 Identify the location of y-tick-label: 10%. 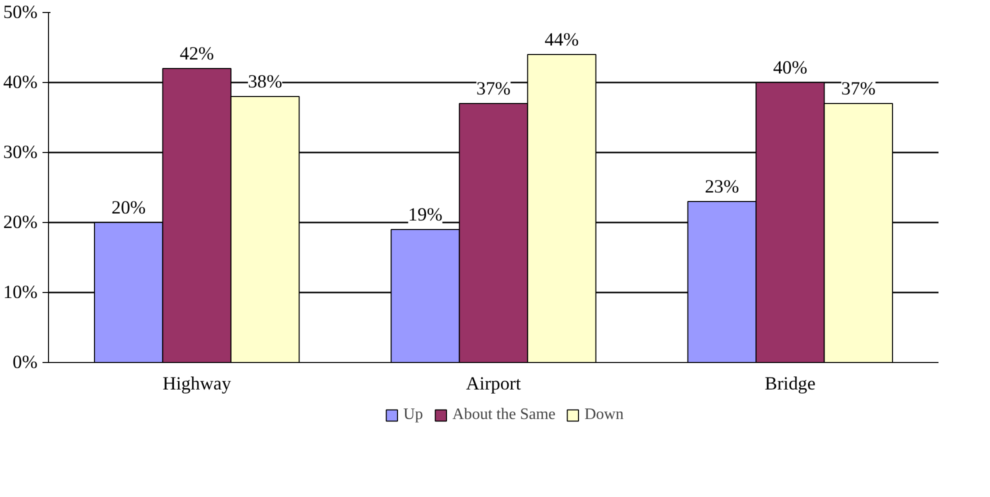
(20, 292).